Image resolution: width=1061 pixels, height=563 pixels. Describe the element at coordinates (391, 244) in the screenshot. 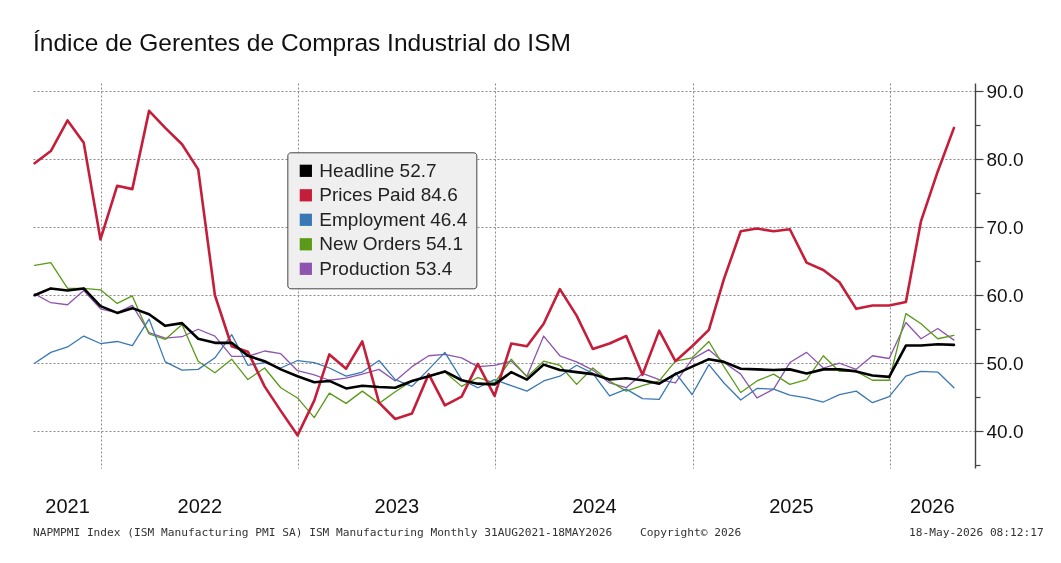

I see `legend-label: New Orders 54.1` at that location.